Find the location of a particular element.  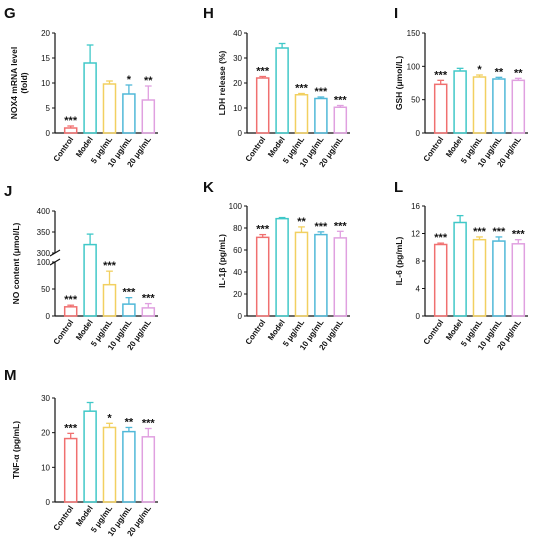

y-axis-title: NO content (μmol/L) is located at coordinates (16, 263).